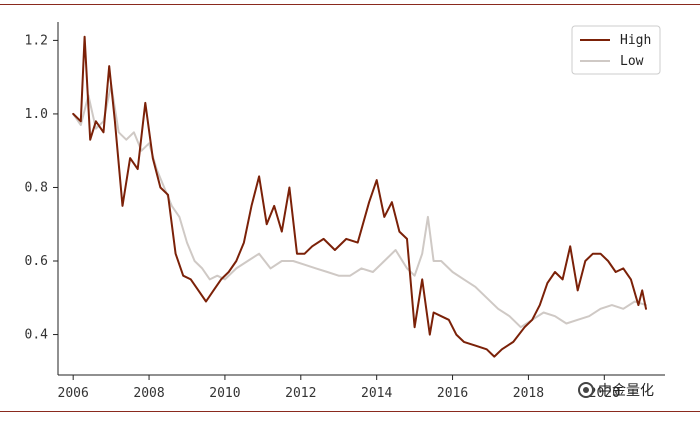  What do you see at coordinates (586, 390) in the screenshot?
I see `wechat-logo-icon` at bounding box center [586, 390].